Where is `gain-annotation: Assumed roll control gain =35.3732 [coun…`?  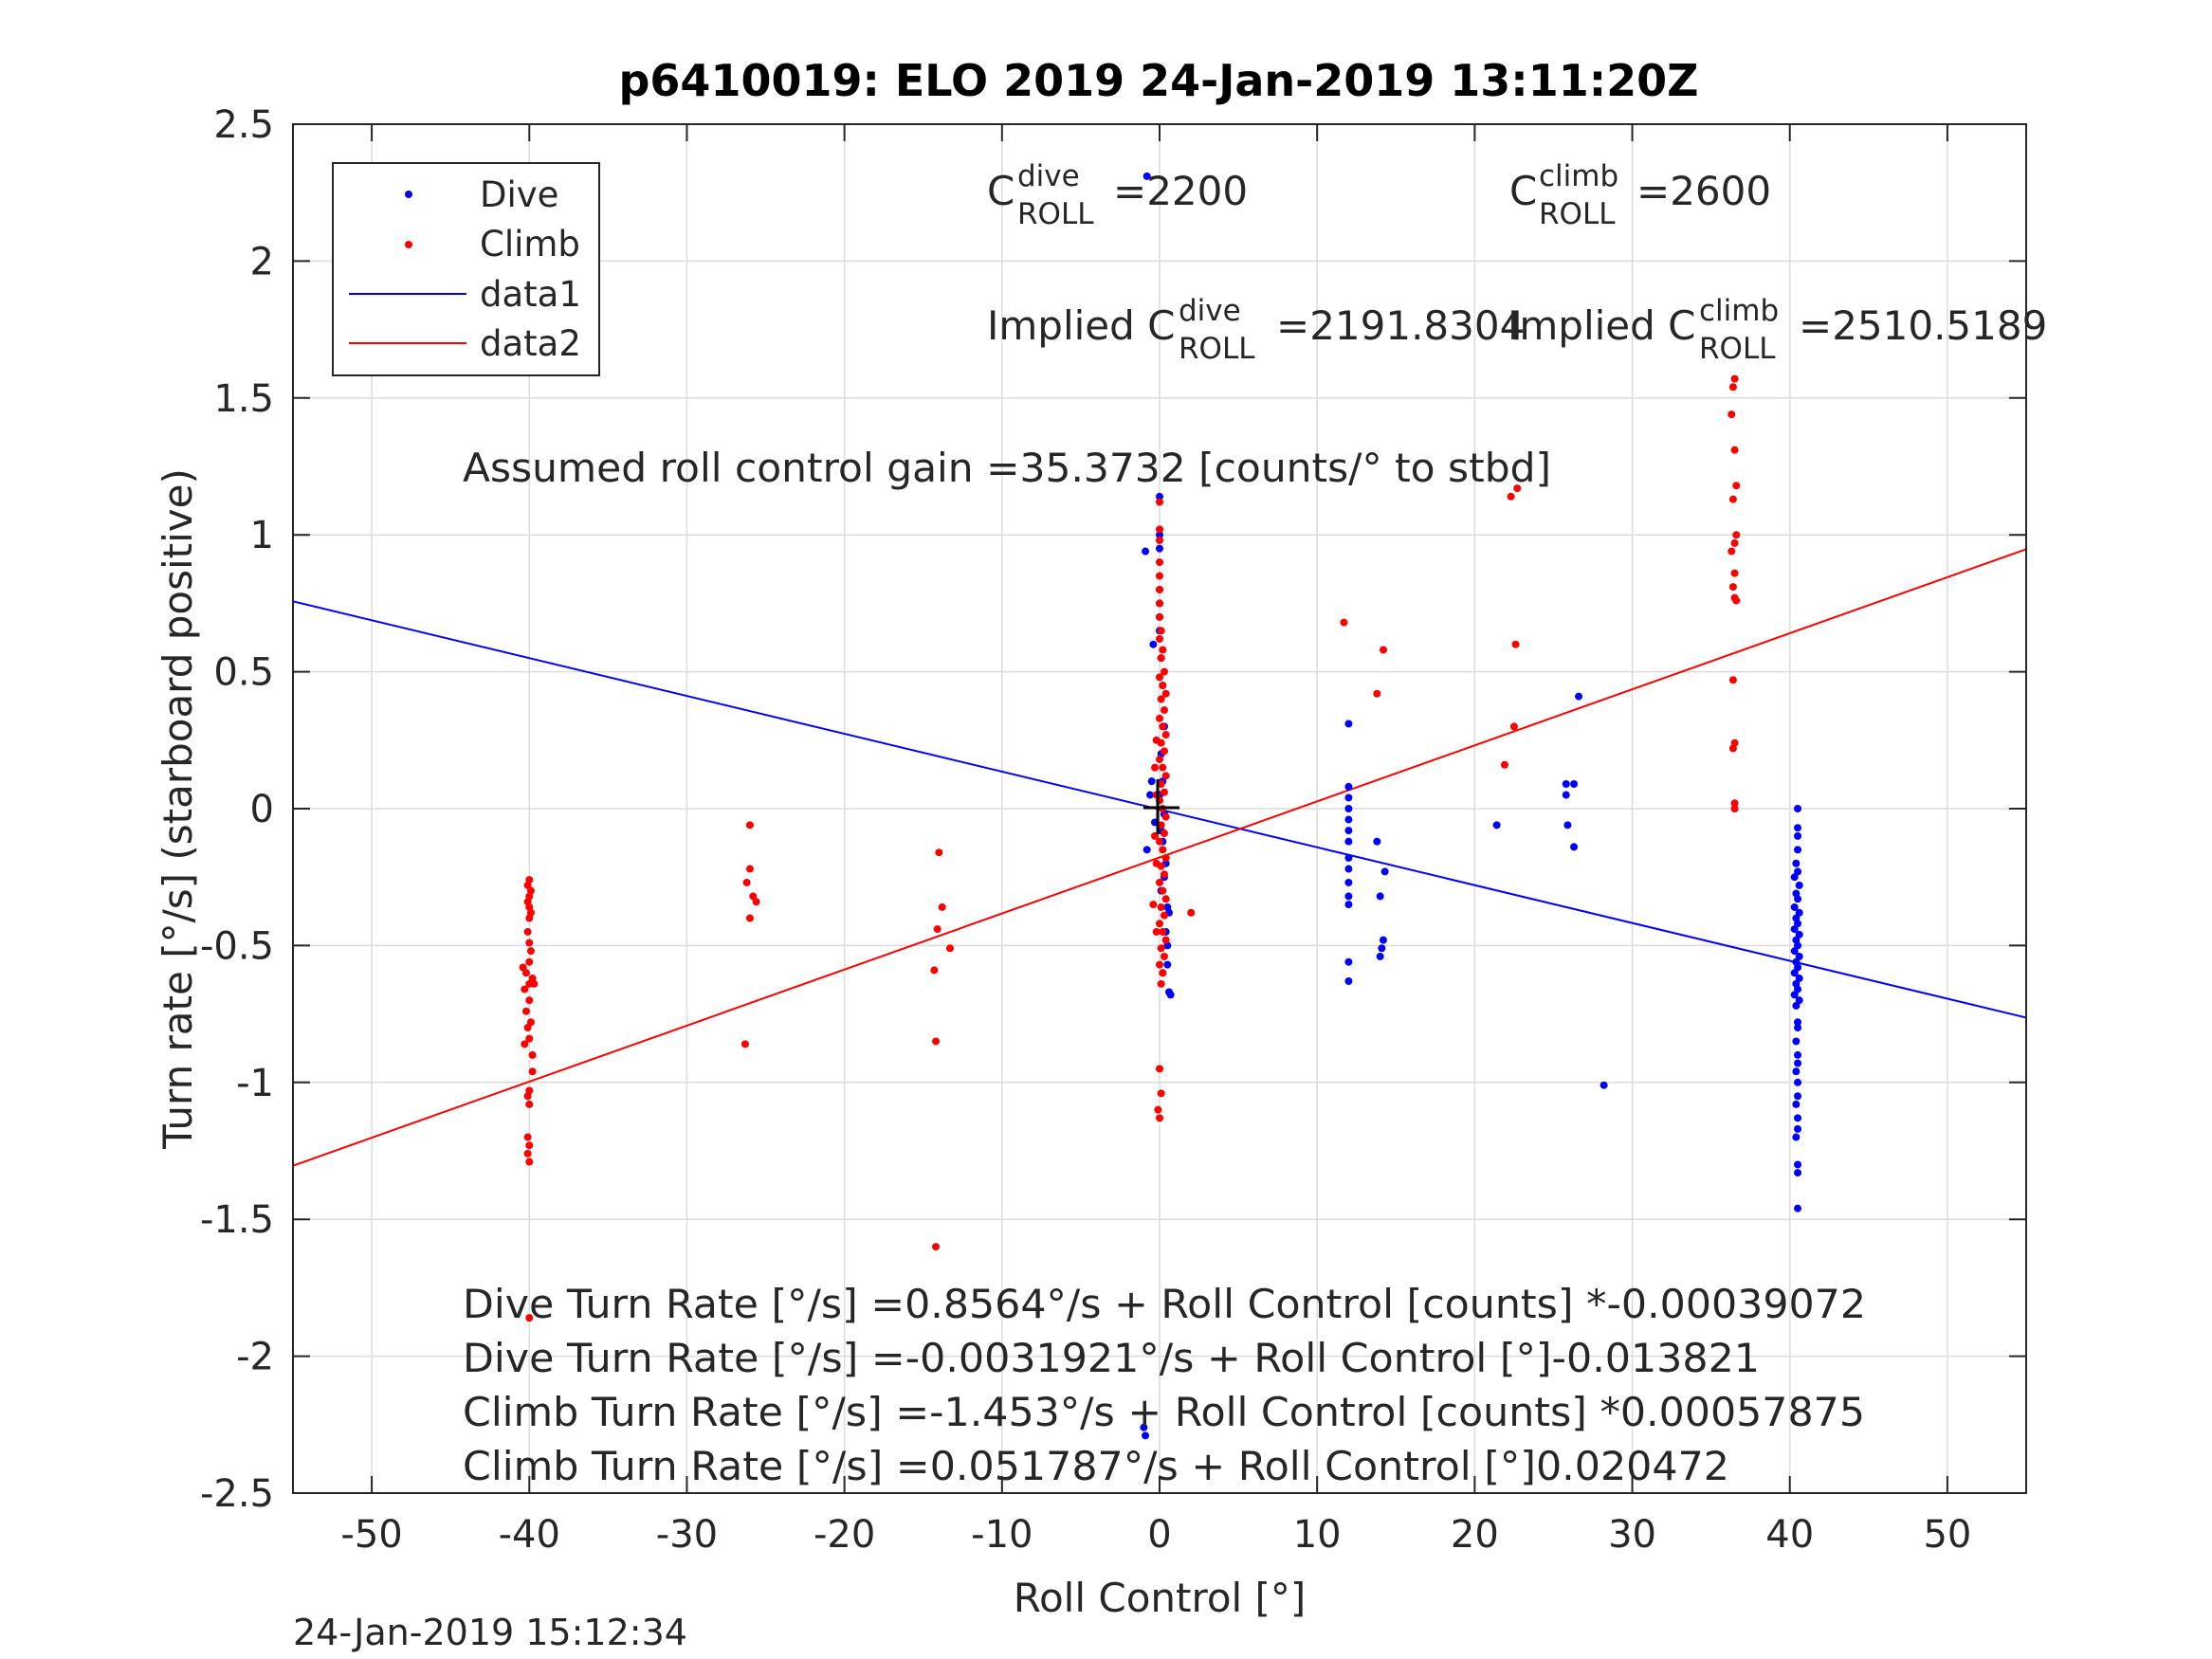 gain-annotation: Assumed roll control gain =35.3732 [coun… is located at coordinates (1007, 468).